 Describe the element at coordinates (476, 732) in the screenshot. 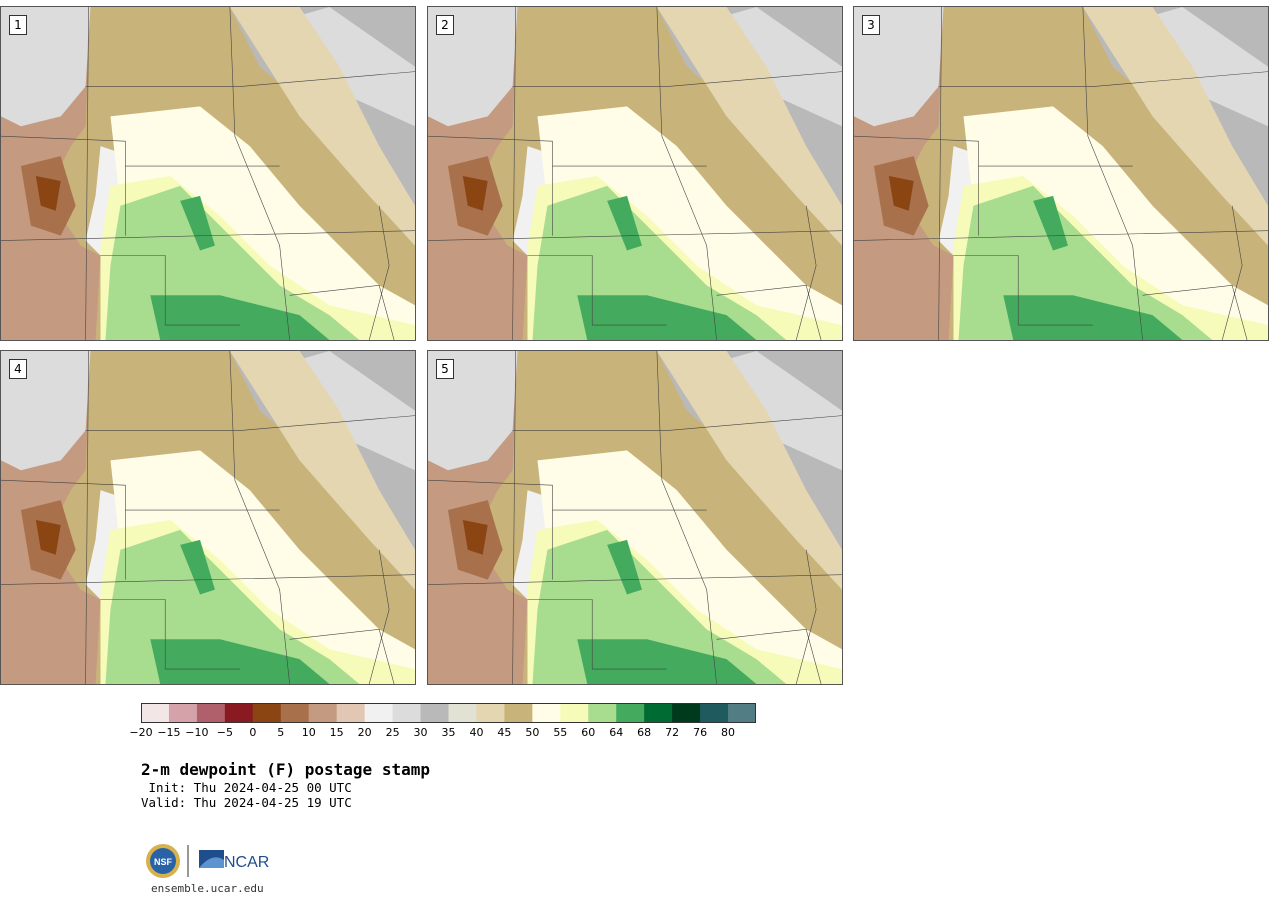

I see `colorbar-tick-label: 40` at that location.